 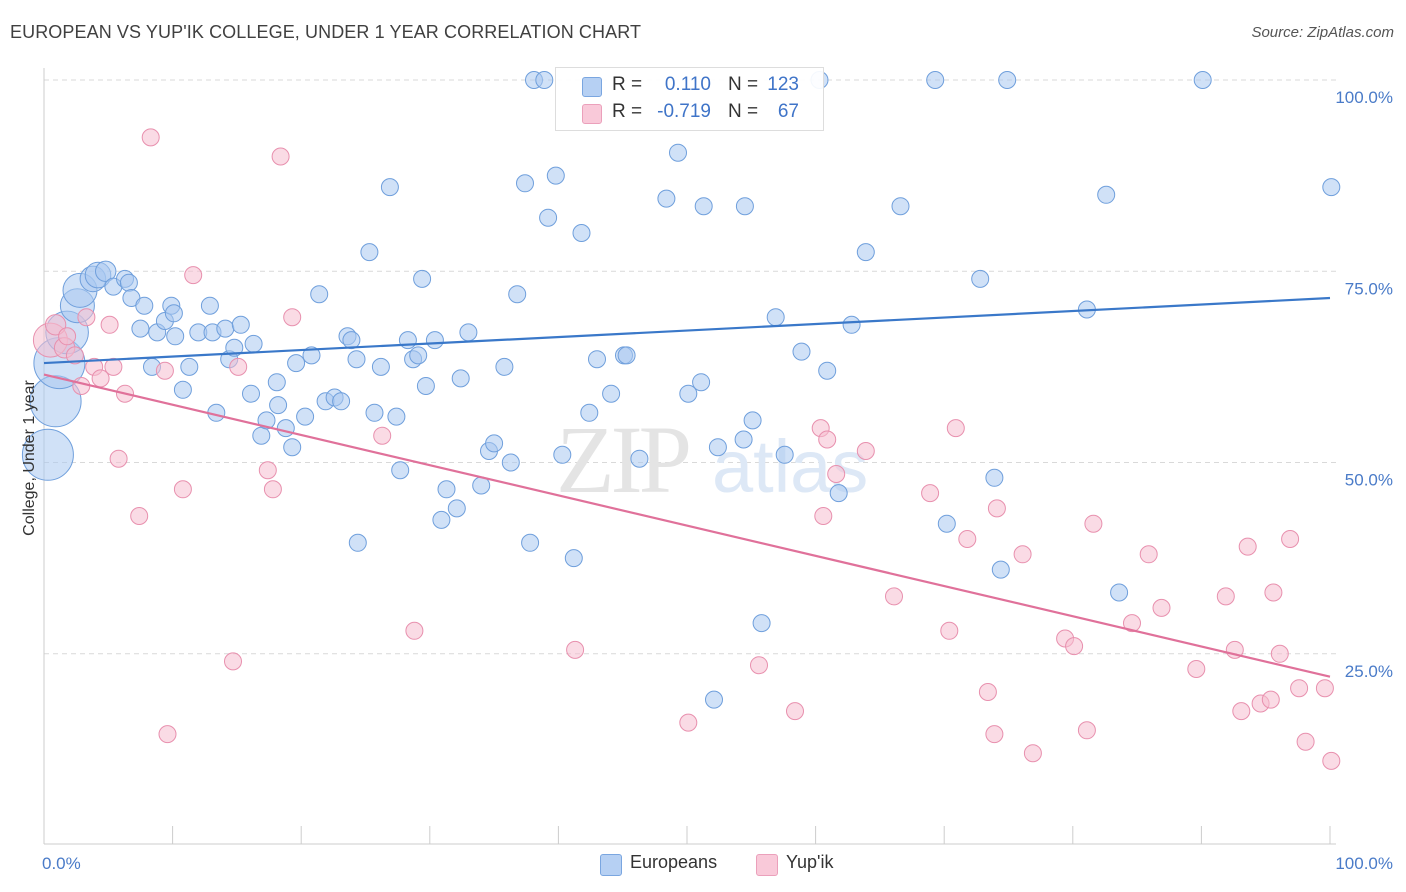 What do you see at coordinates (1369, 288) in the screenshot?
I see `y-tick-label: 75.0%` at bounding box center [1369, 288].